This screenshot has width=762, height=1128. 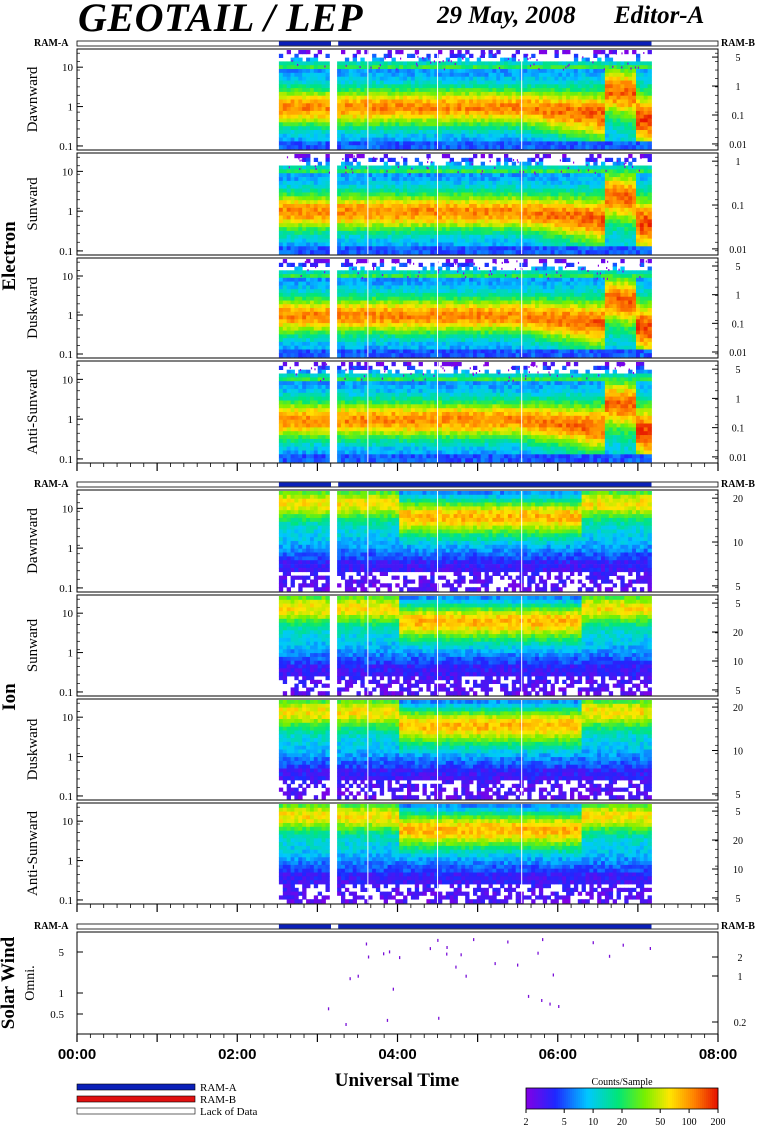 What do you see at coordinates (33, 645) in the screenshot?
I see `ion-sunward-label: Sunward` at bounding box center [33, 645].